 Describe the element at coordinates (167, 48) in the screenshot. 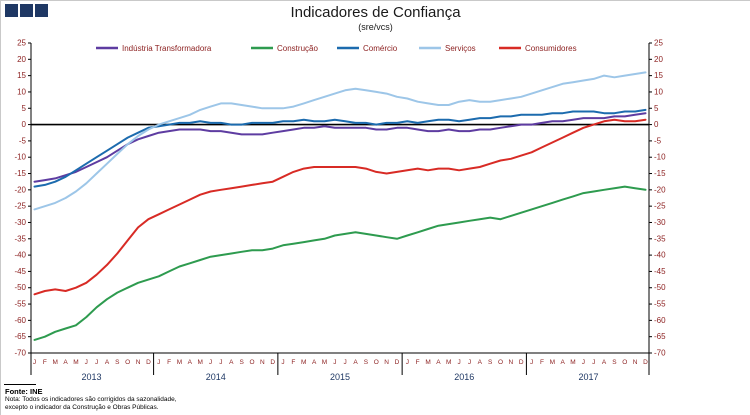

I see `legend-label-industria-transformadora: Indústria Transformadora` at that location.